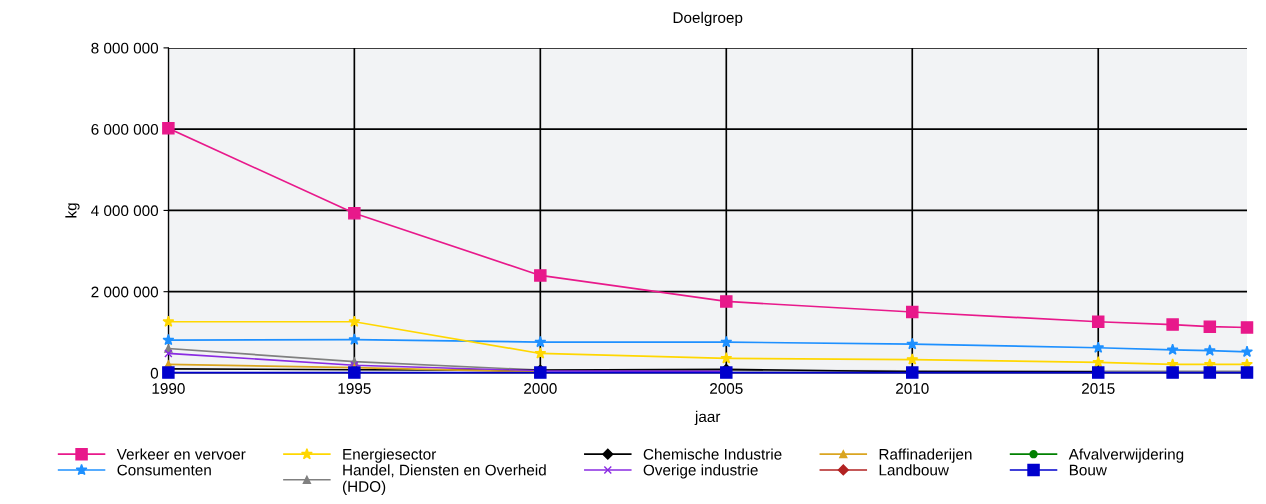  What do you see at coordinates (168, 388) in the screenshot?
I see `x-tick-label: 1990` at bounding box center [168, 388].